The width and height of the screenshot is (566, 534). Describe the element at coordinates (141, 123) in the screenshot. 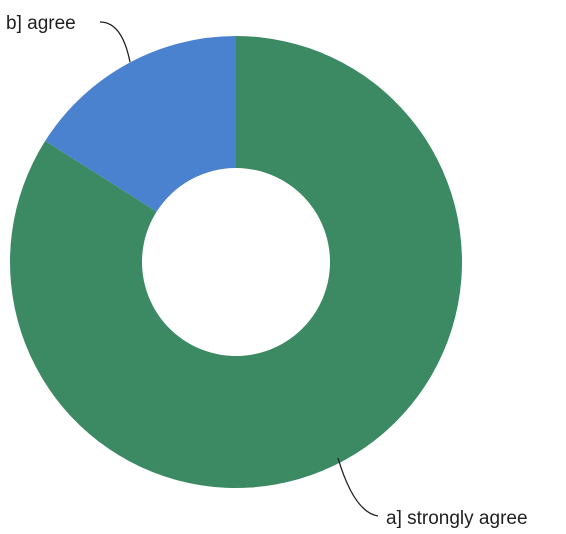

I see `slice-agree` at that location.